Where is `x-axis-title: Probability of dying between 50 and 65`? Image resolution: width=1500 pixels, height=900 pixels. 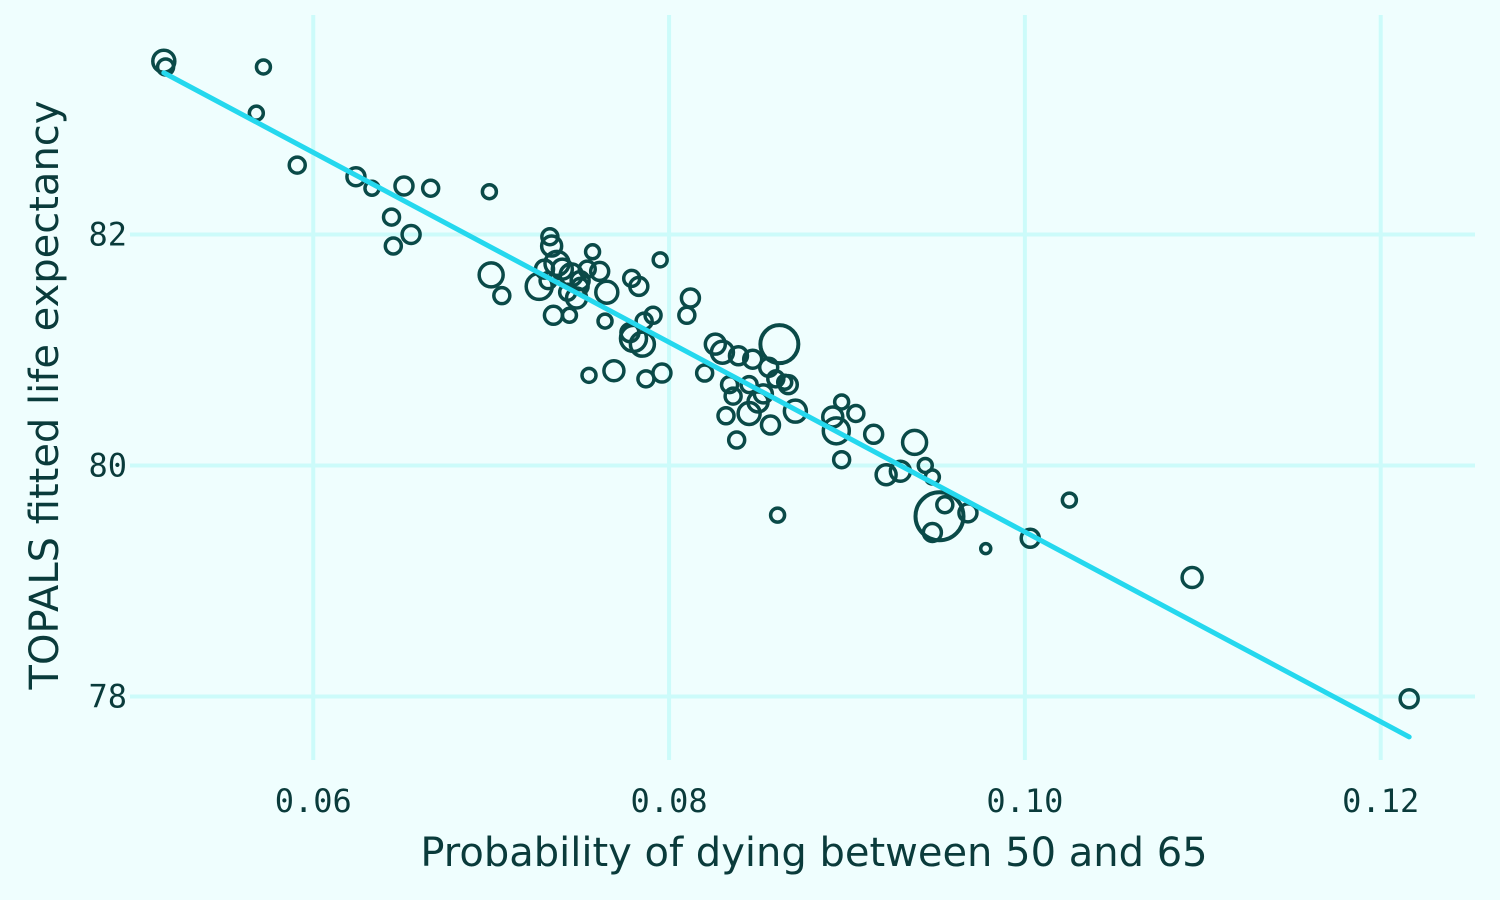
x-axis-title: Probability of dying between 50 and 65 is located at coordinates (813, 853).